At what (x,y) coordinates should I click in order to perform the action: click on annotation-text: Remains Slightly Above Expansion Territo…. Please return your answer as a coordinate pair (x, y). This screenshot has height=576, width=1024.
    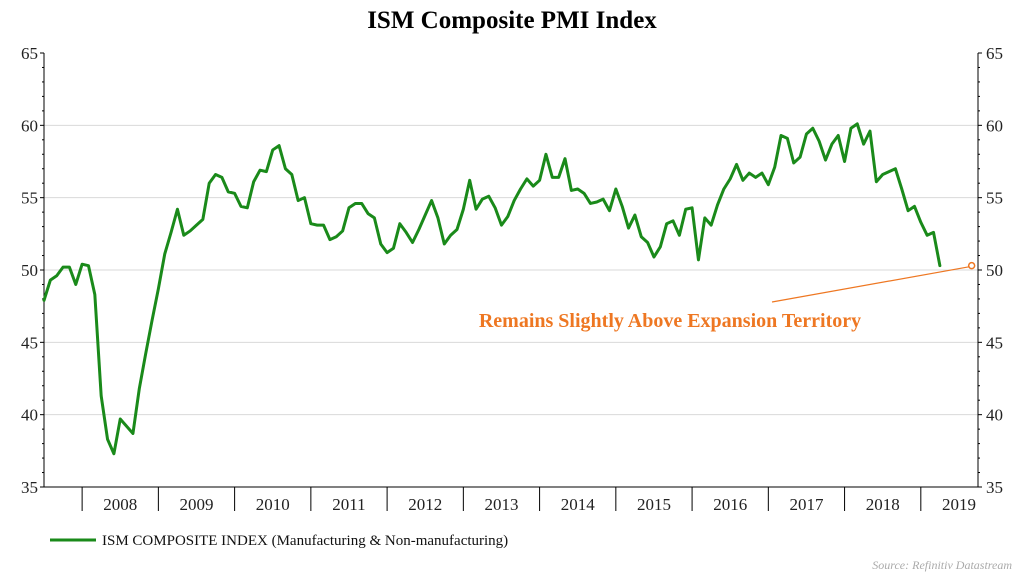
    Looking at the image, I should click on (670, 321).